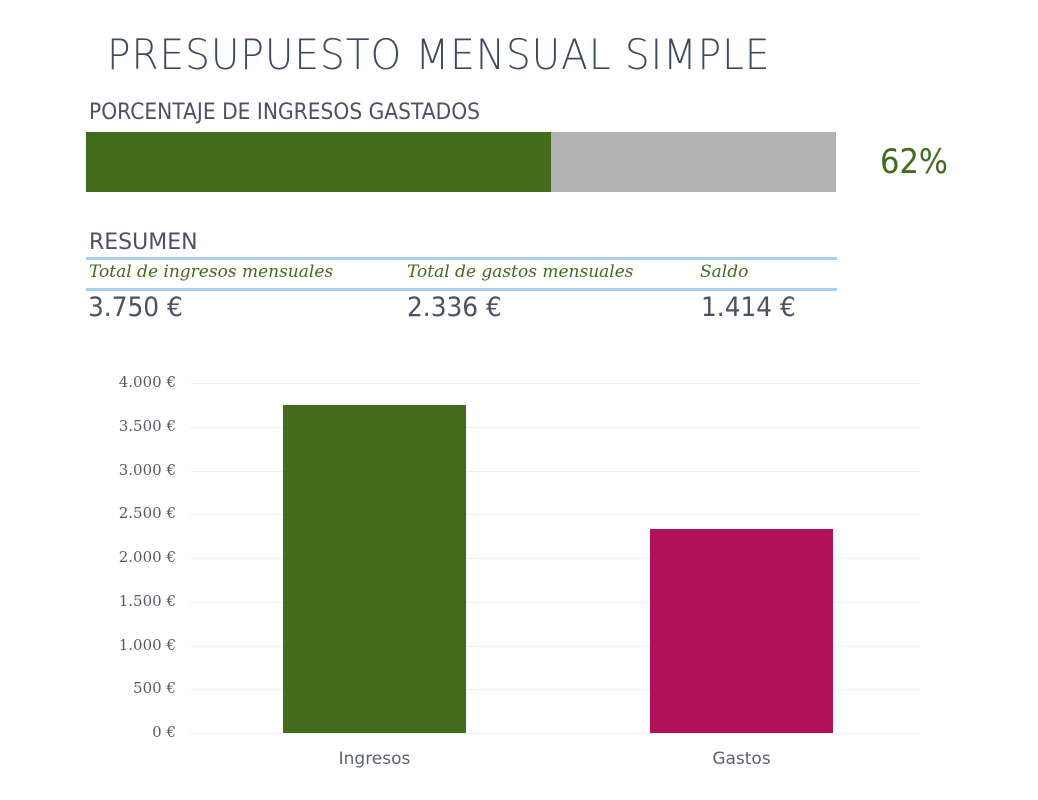  What do you see at coordinates (147, 513) in the screenshot?
I see `y-axis-tick-label: 2.500 €` at bounding box center [147, 513].